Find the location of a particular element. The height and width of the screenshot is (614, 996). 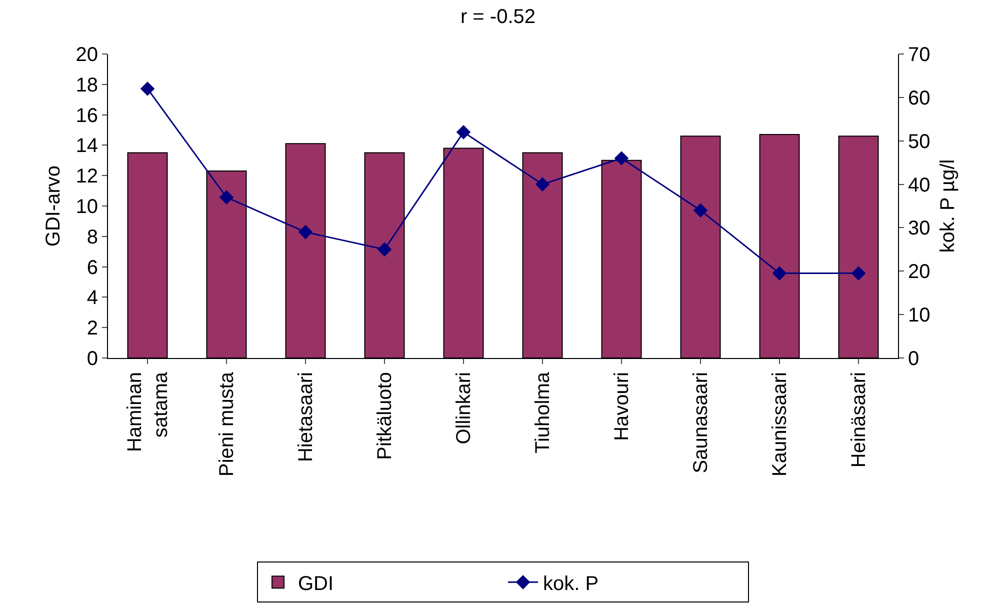

x-tick-label: Hietasaari is located at coordinates (306, 417).